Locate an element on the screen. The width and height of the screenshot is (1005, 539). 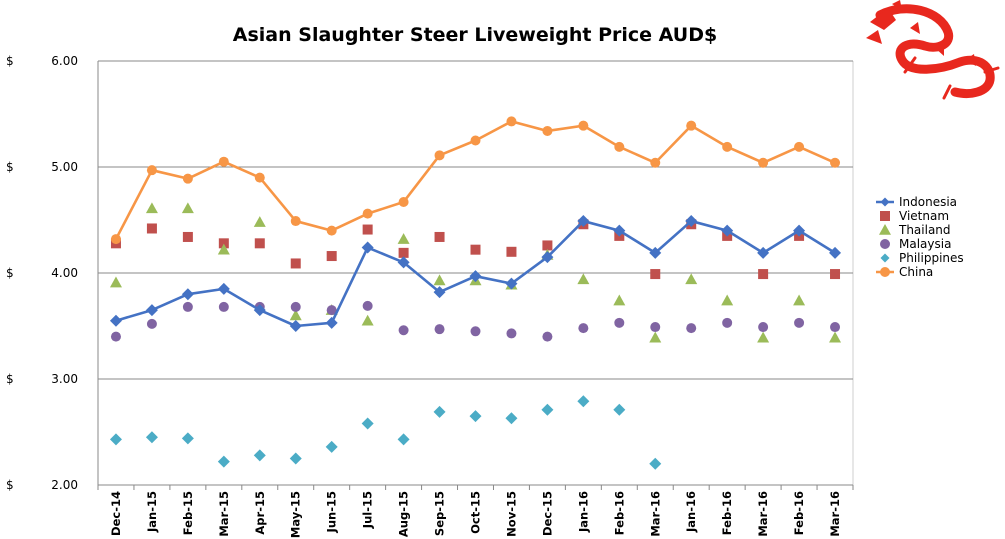
series-malaysia is located at coordinates (475, 321).